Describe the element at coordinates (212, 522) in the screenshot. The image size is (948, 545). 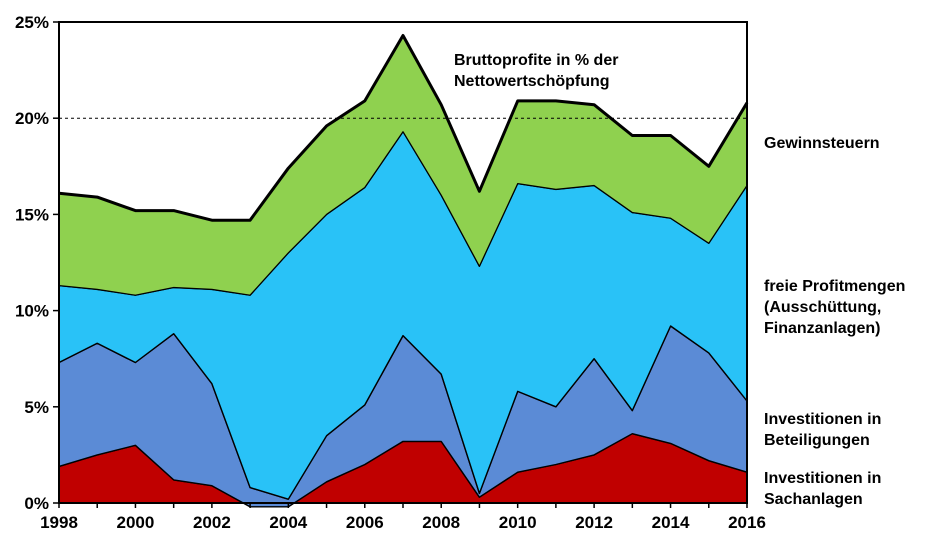
I see `x-tick-label: 2002` at that location.